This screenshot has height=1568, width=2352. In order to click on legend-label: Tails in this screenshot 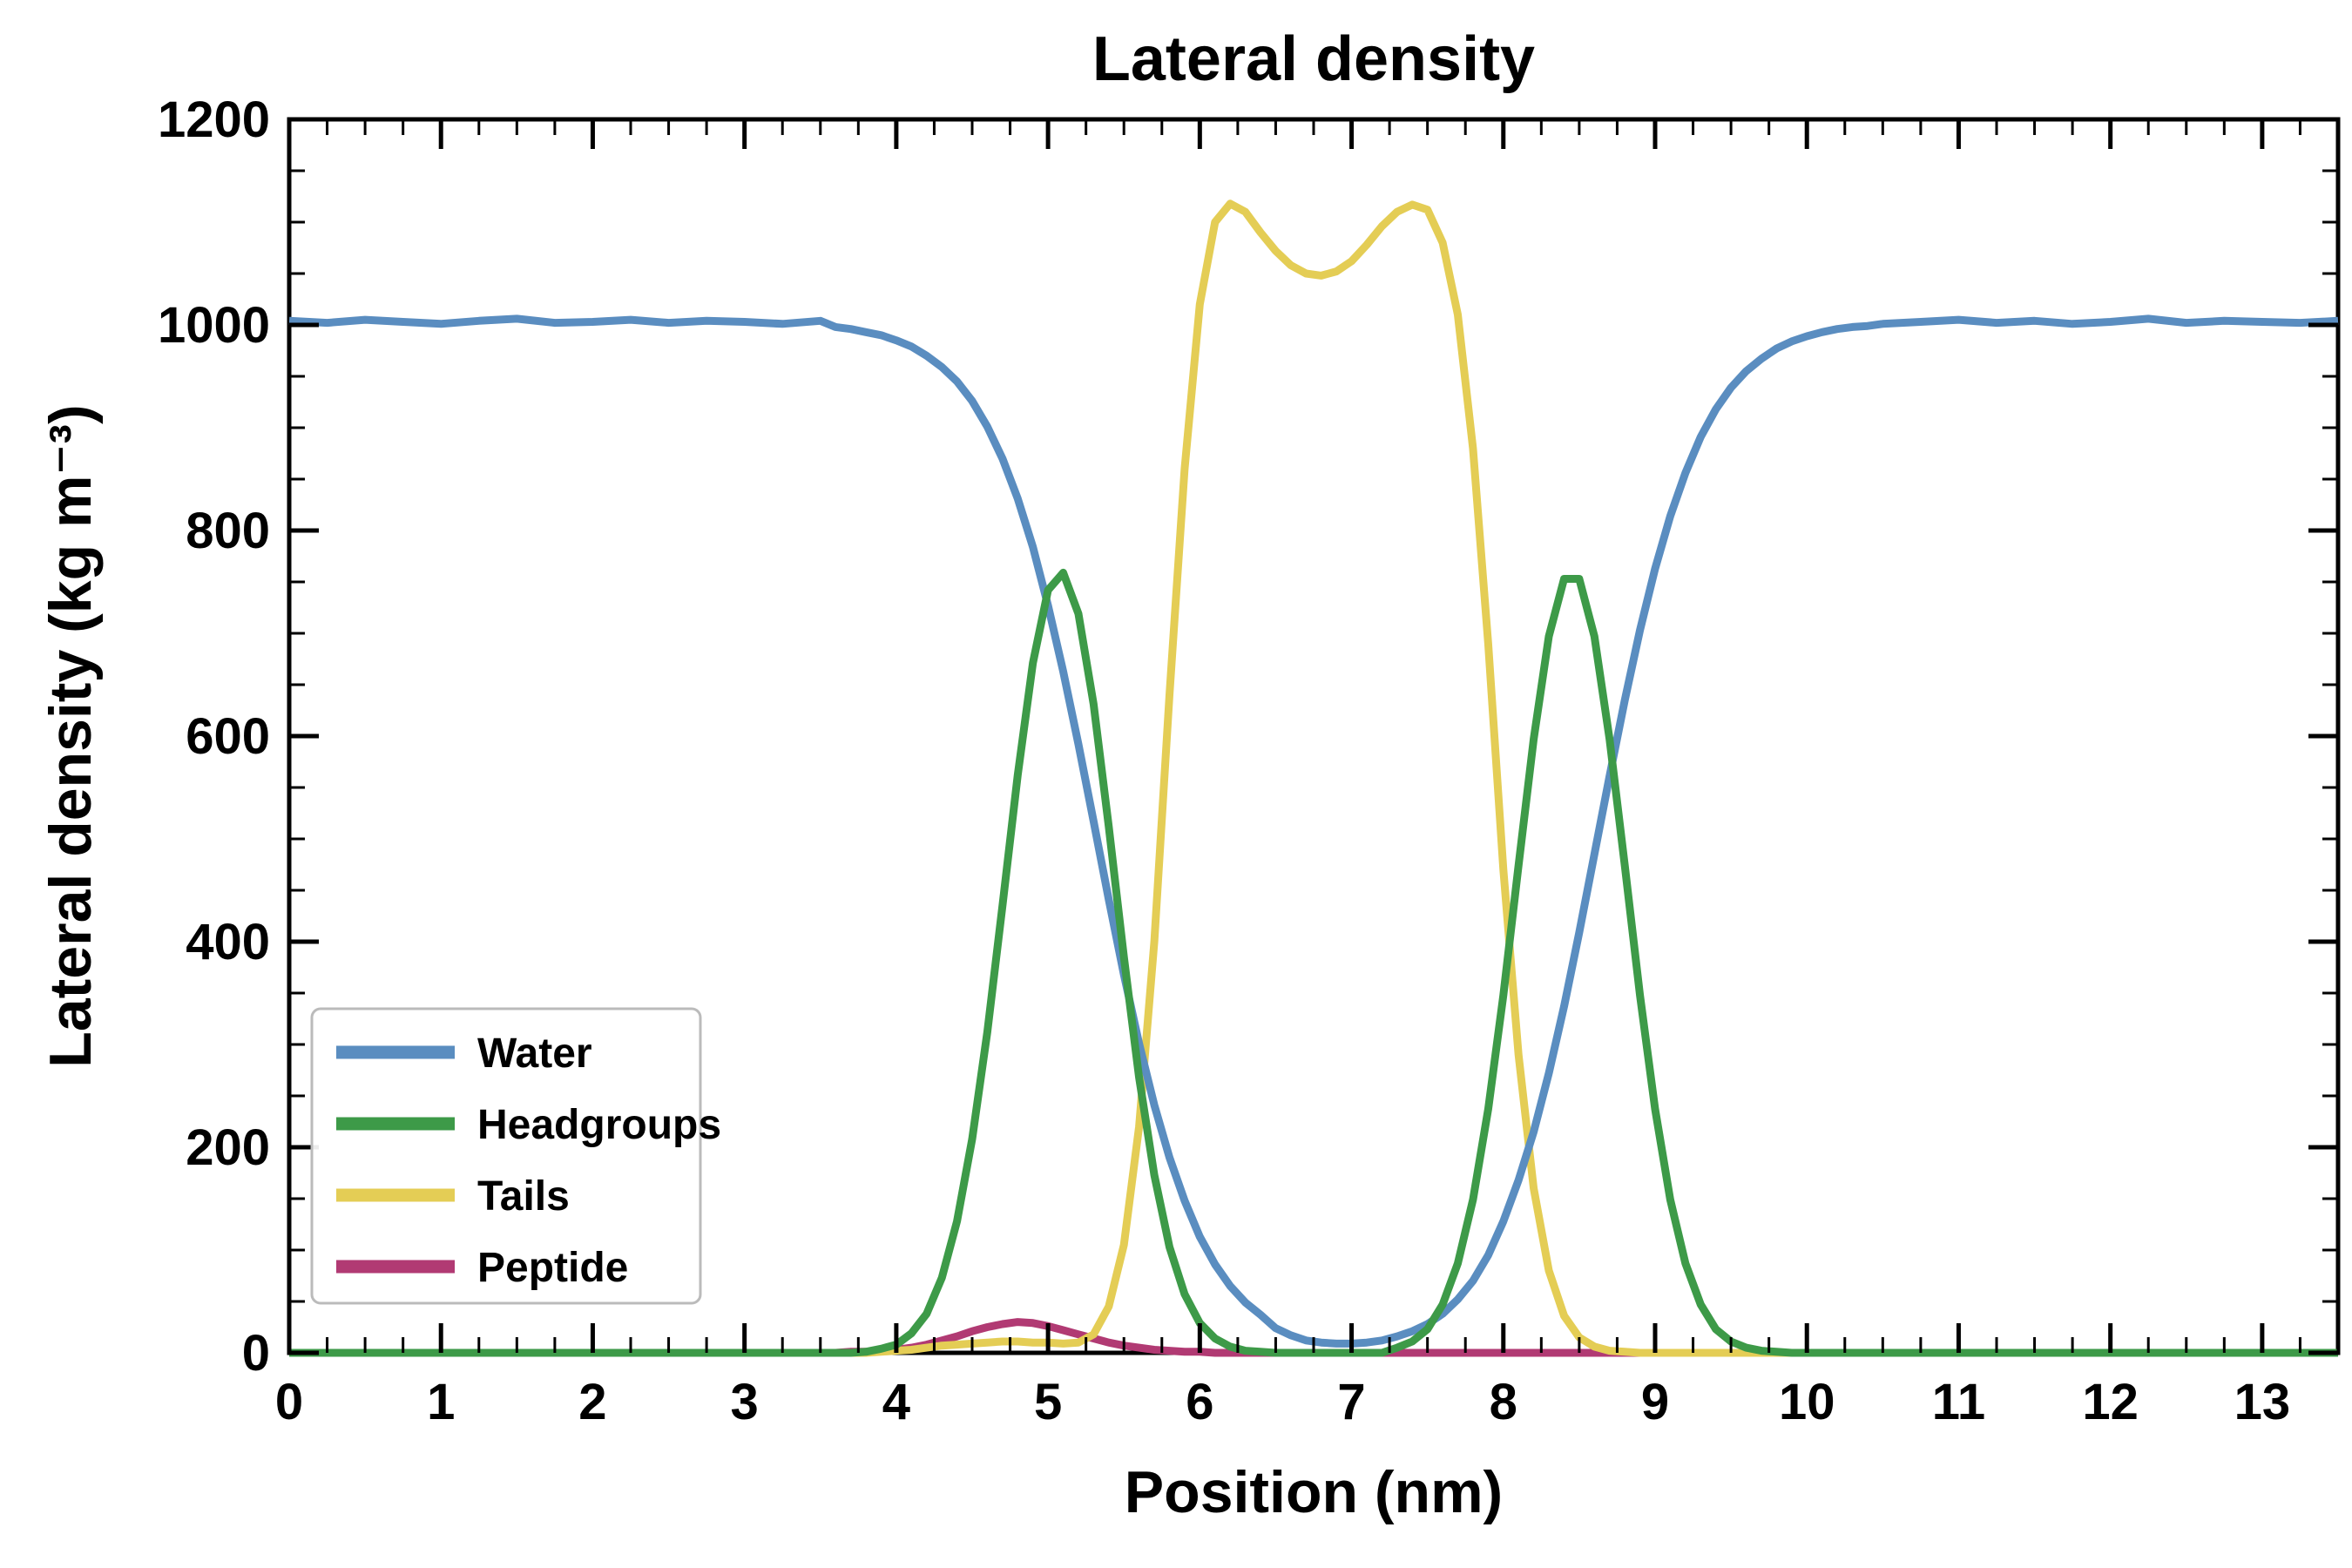, I will do `click(523, 1196)`.